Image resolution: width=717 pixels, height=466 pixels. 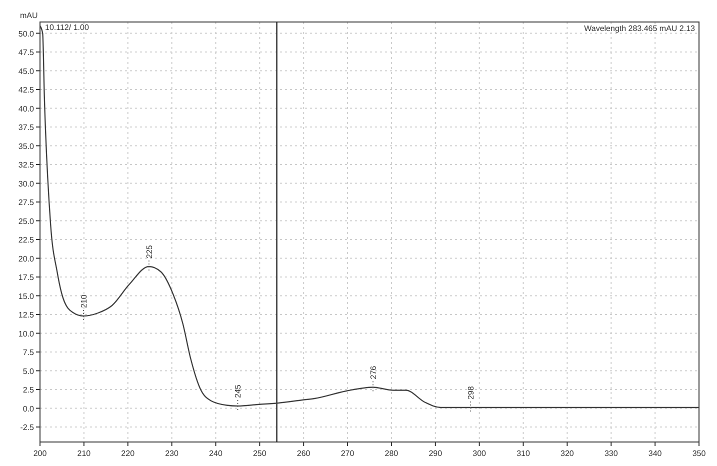 What do you see at coordinates (28, 371) in the screenshot?
I see `y-tick-label: 5.0` at bounding box center [28, 371].